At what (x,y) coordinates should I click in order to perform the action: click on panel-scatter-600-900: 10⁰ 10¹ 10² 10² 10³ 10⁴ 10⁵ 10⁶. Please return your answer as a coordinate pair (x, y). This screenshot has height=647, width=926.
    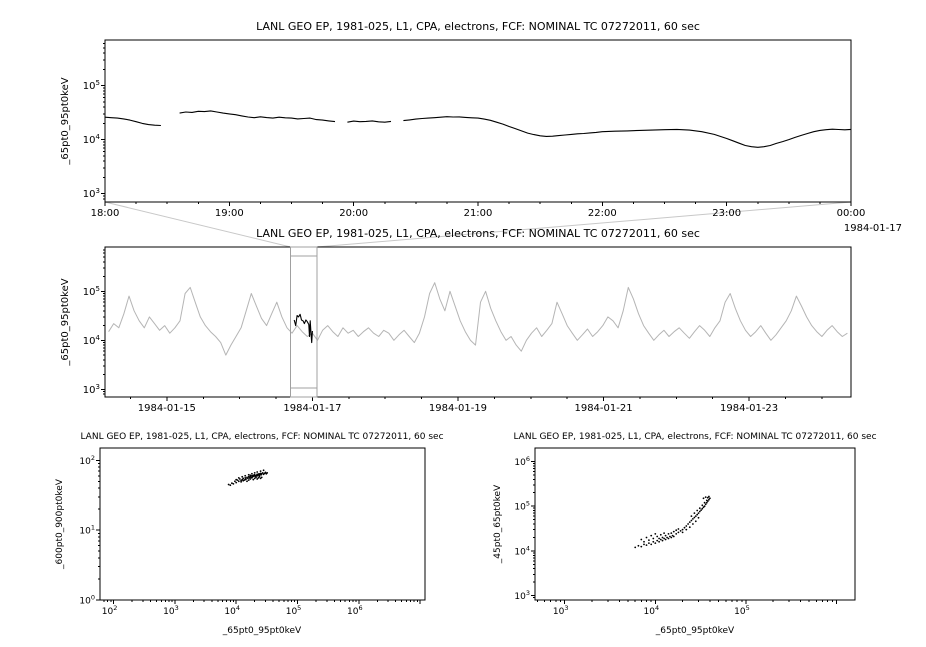
    Looking at the image, I should click on (252, 532).